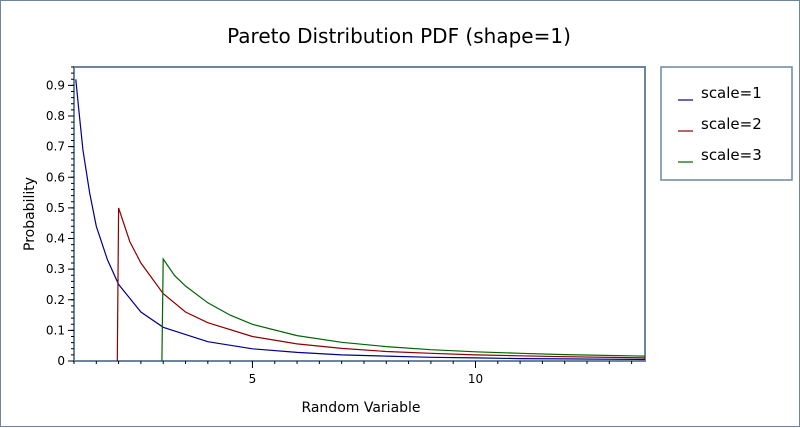 The width and height of the screenshot is (800, 428). What do you see at coordinates (30, 214) in the screenshot?
I see `y-axis-label: Probability` at bounding box center [30, 214].